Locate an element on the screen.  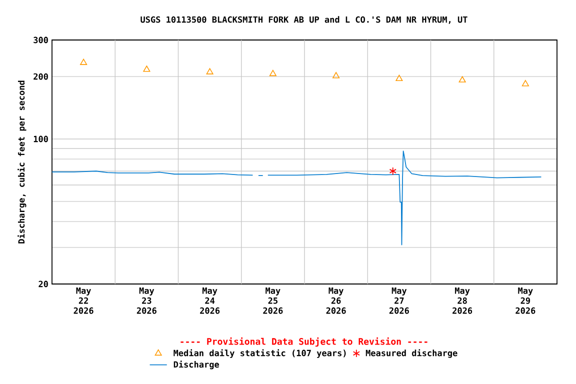
legend-label: Discharge is located at coordinates (197, 365).